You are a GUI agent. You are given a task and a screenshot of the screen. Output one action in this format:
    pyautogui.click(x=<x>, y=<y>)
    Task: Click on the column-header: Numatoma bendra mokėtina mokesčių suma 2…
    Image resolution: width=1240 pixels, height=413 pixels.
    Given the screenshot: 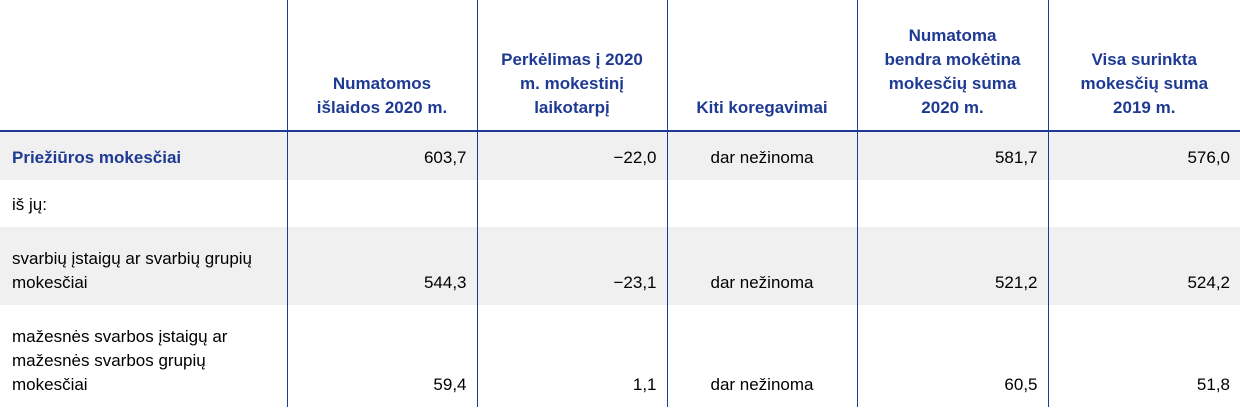 What is the action you would take?
    pyautogui.click(x=952, y=66)
    